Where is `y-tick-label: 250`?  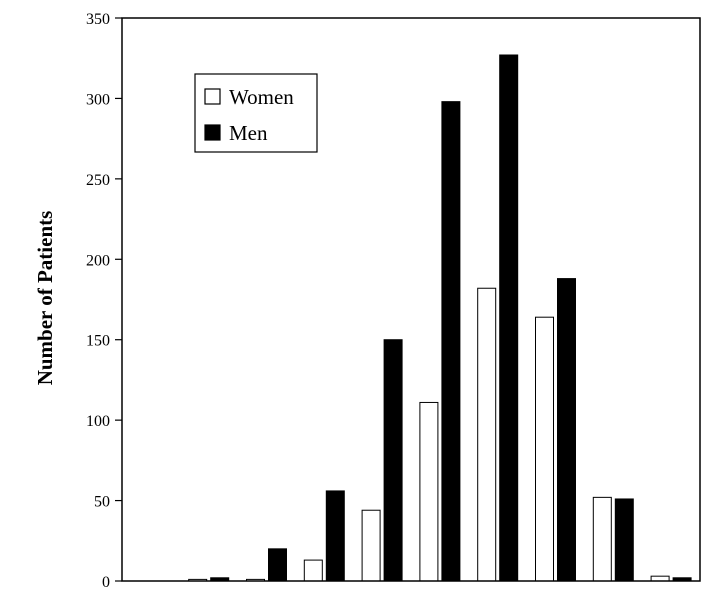
y-tick-label: 250 is located at coordinates (98, 180).